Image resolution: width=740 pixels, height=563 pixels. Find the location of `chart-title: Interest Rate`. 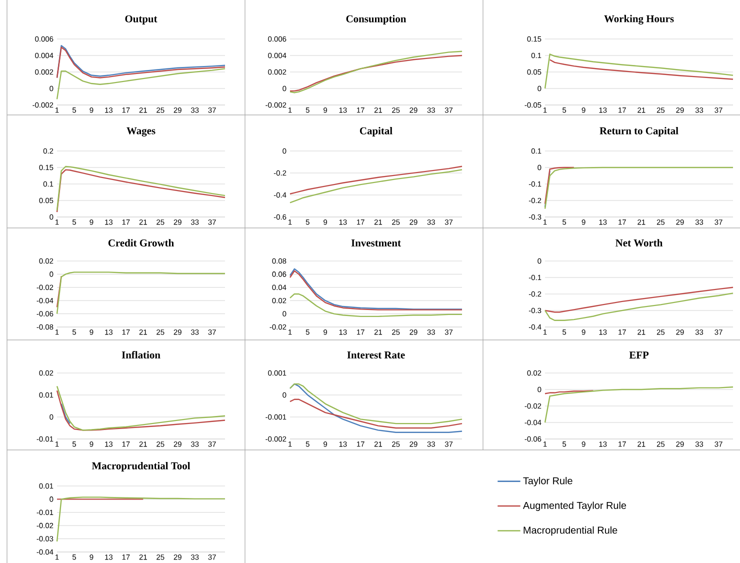

chart-title: Interest Rate is located at coordinates (376, 355).